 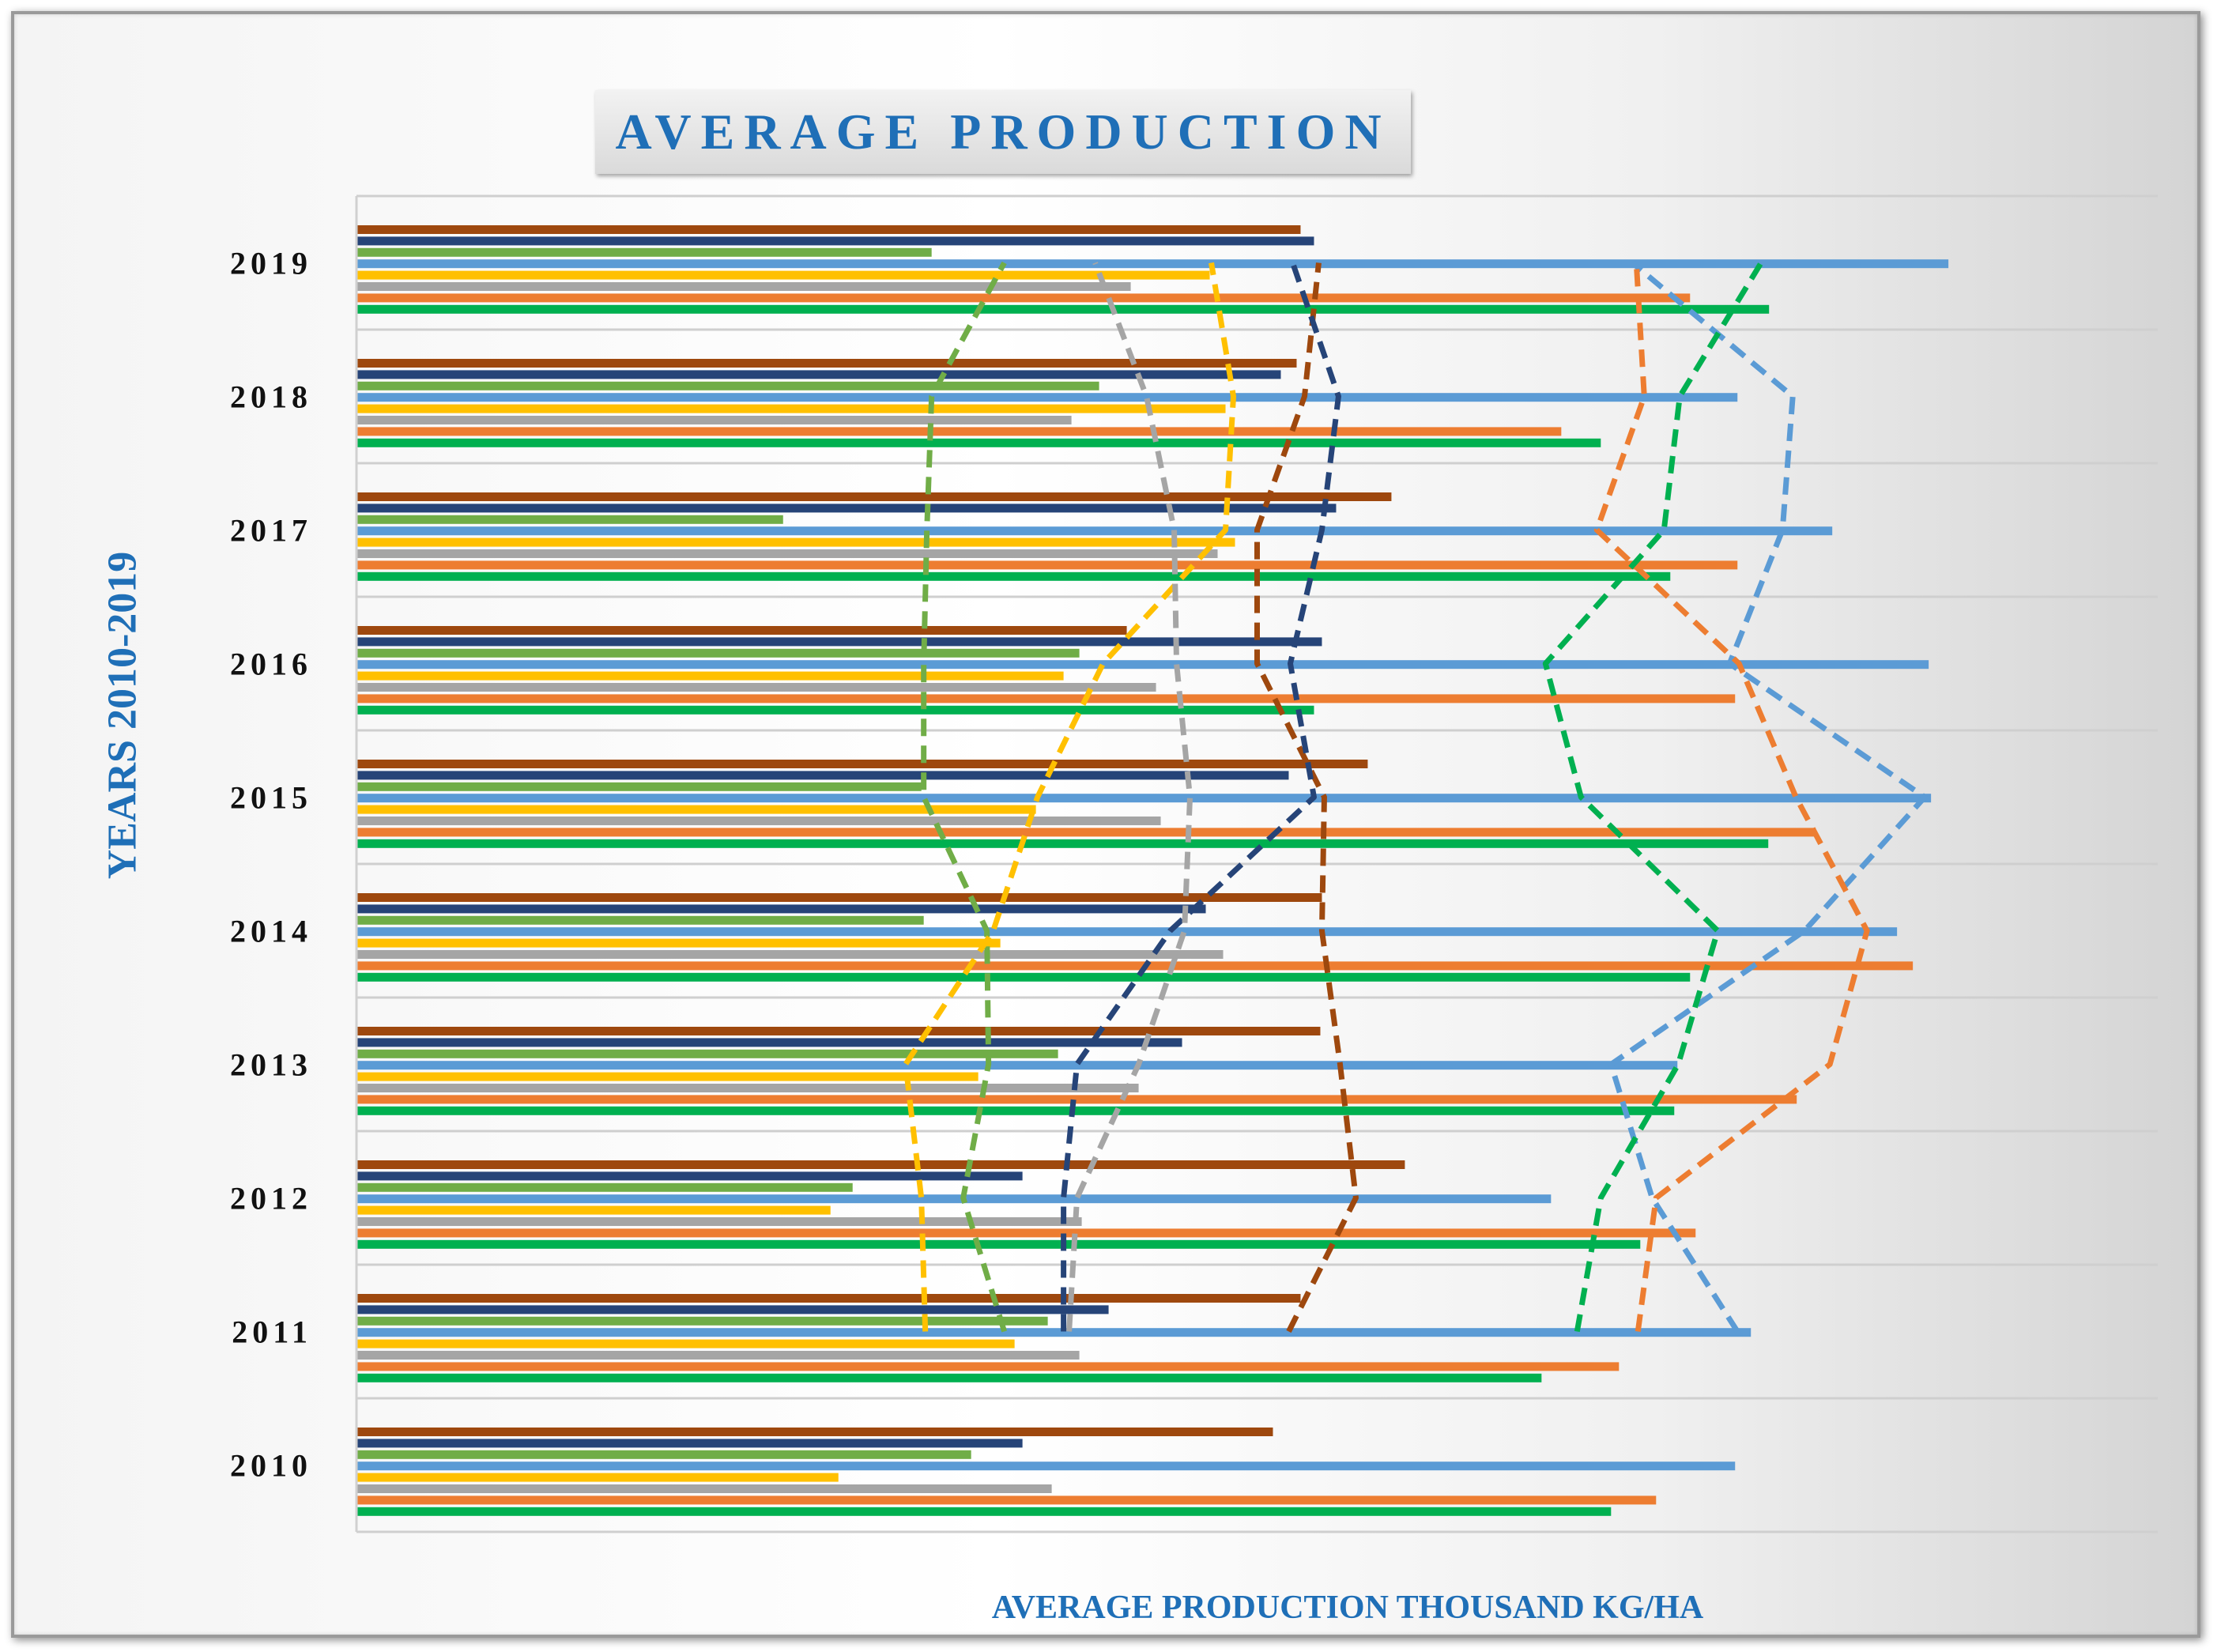 I want to click on bar-series-8-2011, so click(x=949, y=1377).